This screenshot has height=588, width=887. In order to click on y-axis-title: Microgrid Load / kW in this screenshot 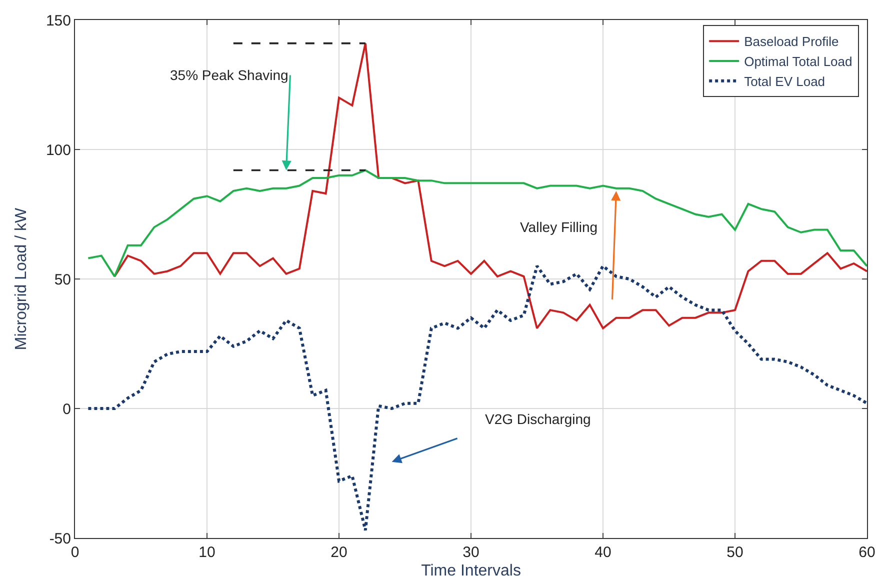, I will do `click(21, 278)`.